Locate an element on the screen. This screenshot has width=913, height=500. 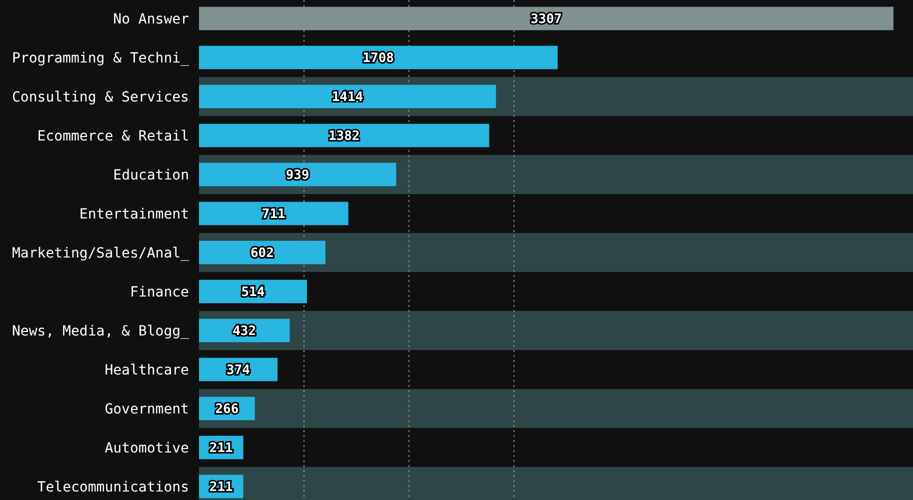
data-label: 939 is located at coordinates (298, 176).